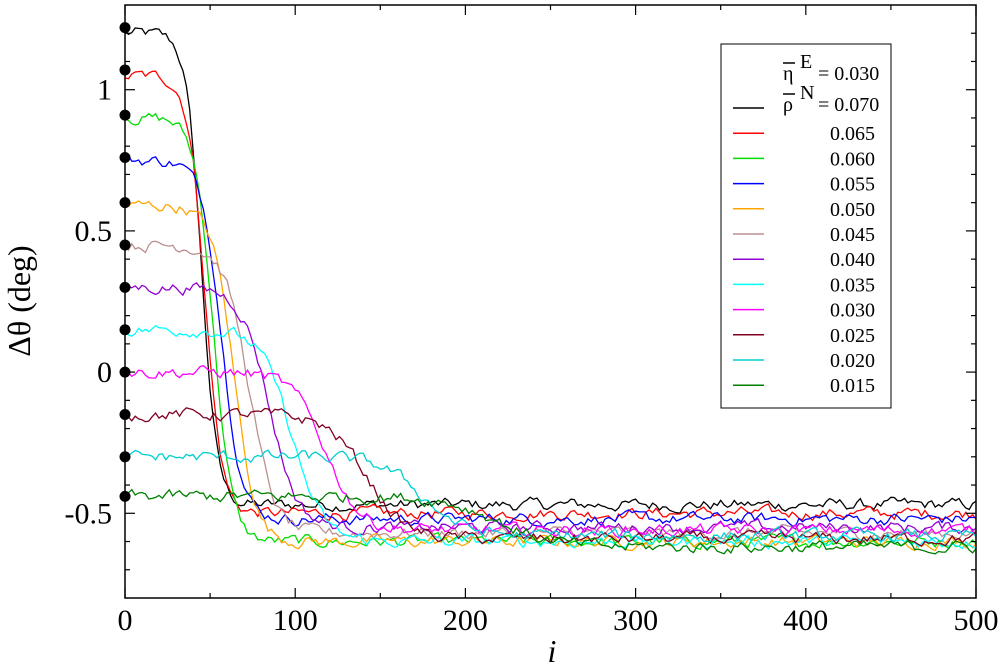 The height and width of the screenshot is (668, 1004). What do you see at coordinates (852, 134) in the screenshot?
I see `legend-label-1: 0.065` at bounding box center [852, 134].